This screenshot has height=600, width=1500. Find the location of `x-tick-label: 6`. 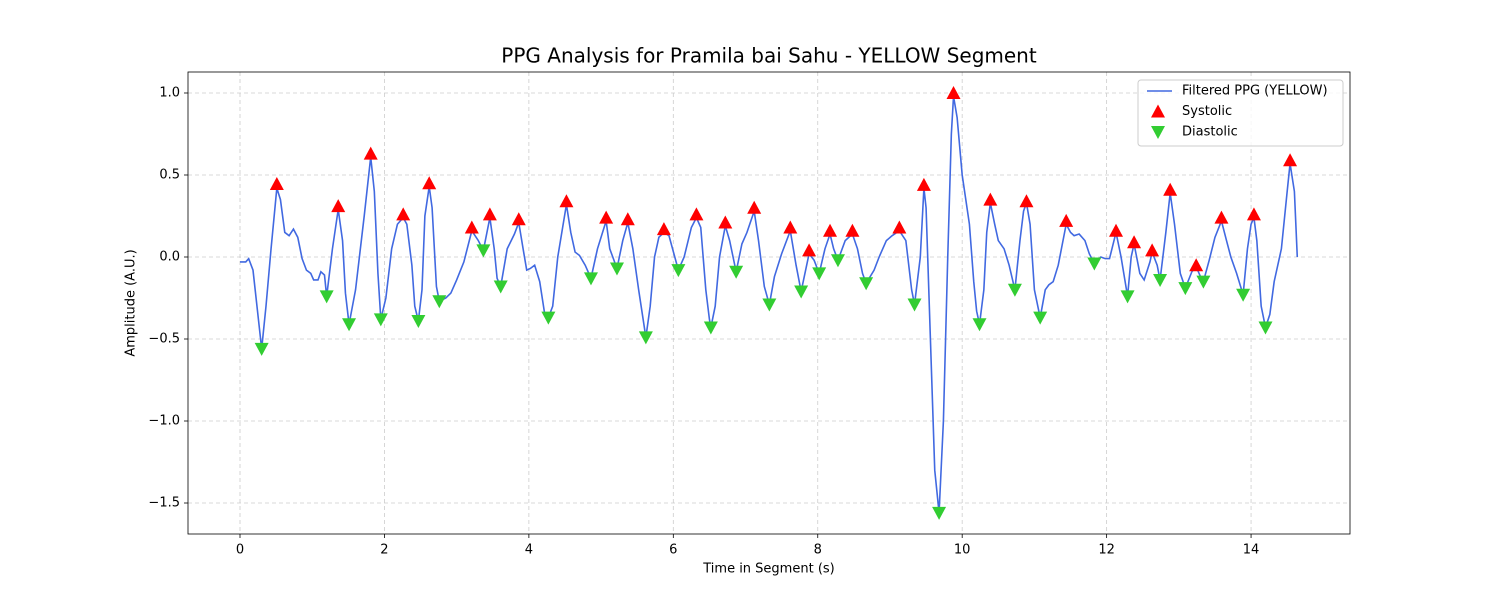

x-tick-label: 6 is located at coordinates (673, 550).